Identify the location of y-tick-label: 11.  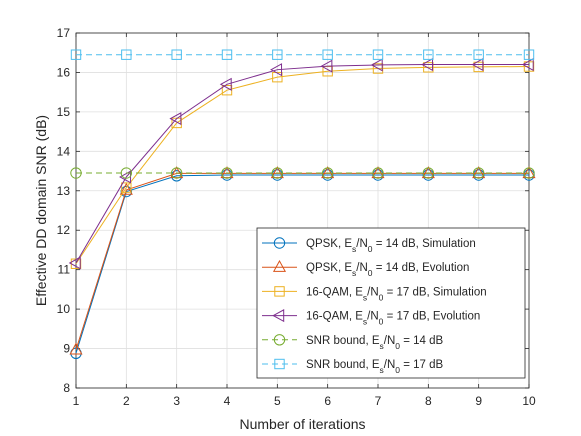
(64, 270).